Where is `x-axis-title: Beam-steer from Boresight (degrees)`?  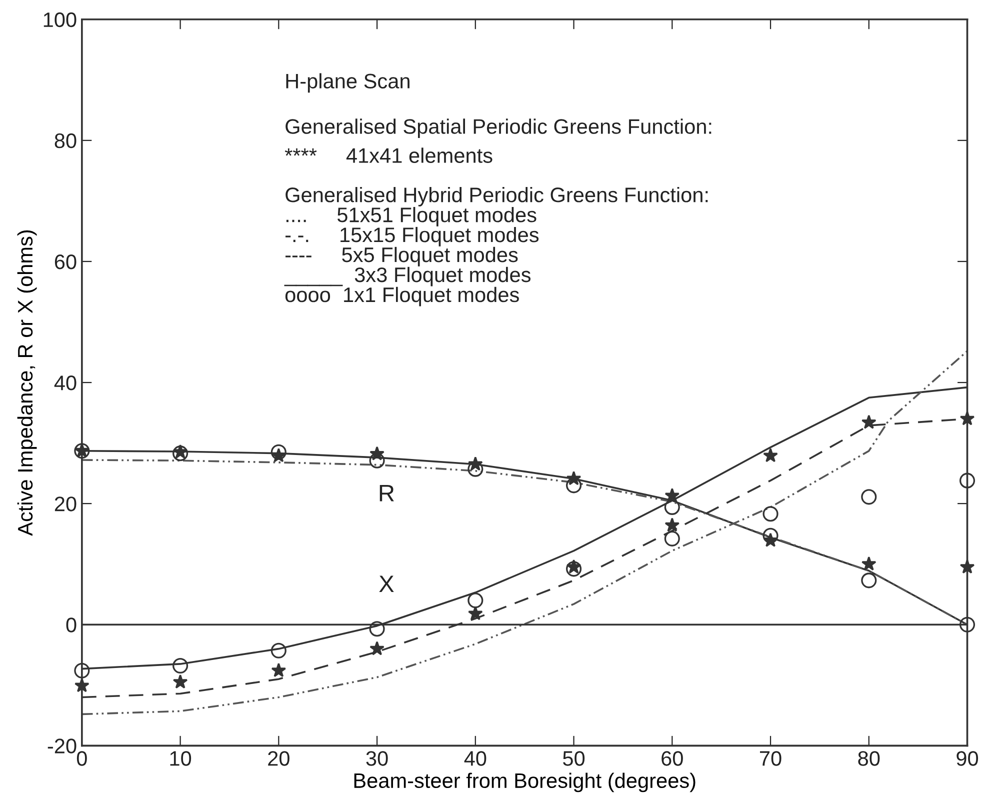
x-axis-title: Beam-steer from Boresight (degrees) is located at coordinates (525, 782).